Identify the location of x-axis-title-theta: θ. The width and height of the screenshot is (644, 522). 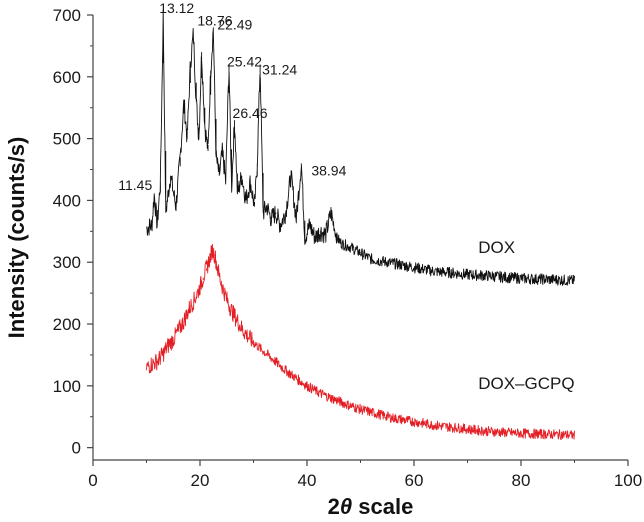
(346, 506).